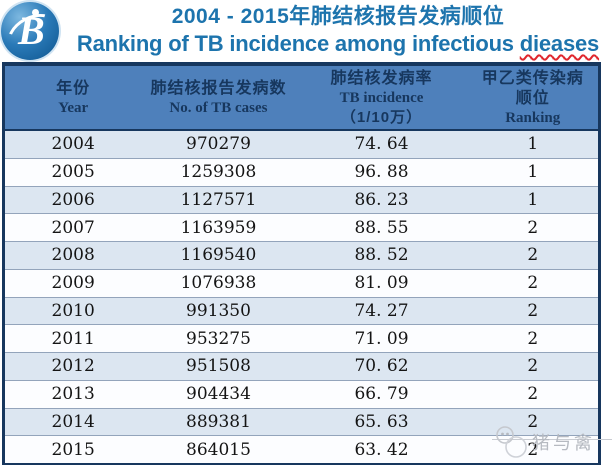 This screenshot has height=468, width=614. I want to click on header-ranking-zh2: 顺位, so click(532, 98).